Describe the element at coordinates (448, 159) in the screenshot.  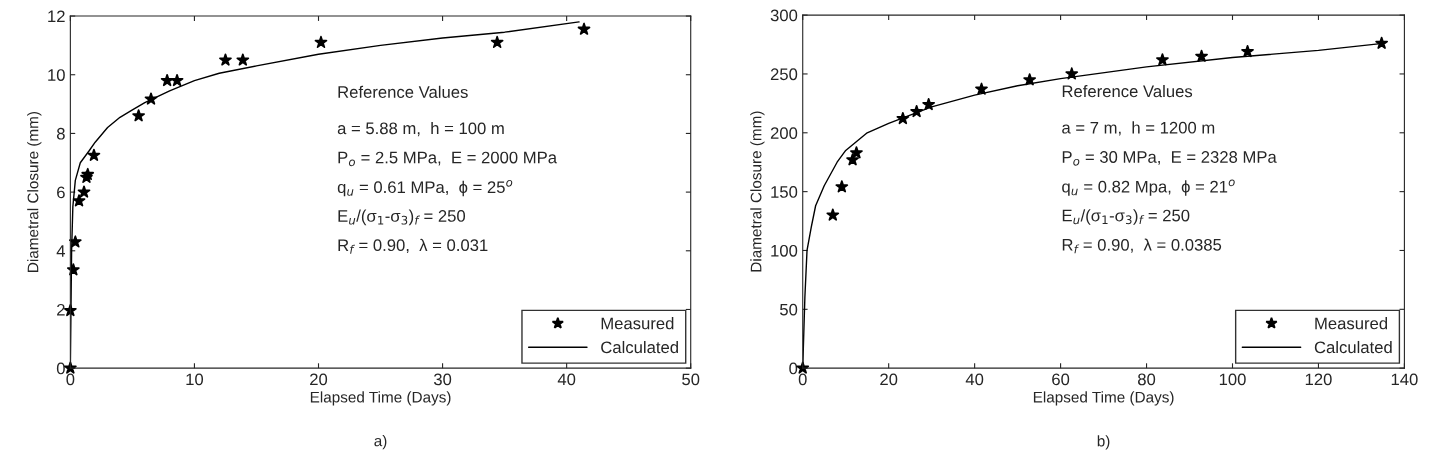
I see `annotation: P$_{o}$ = 2.5 MPa, E = 2000 MPa` at that location.